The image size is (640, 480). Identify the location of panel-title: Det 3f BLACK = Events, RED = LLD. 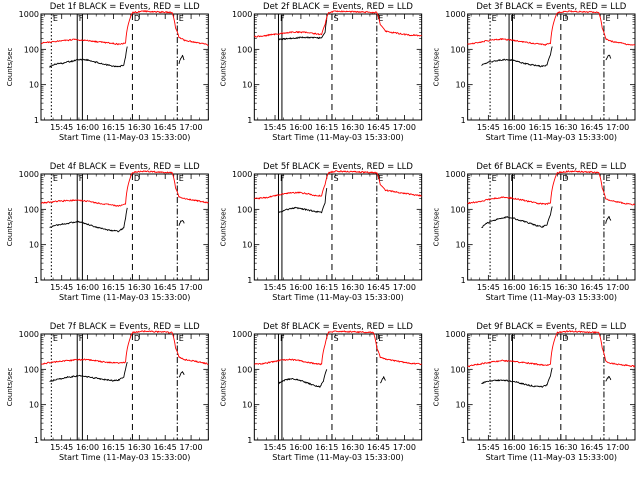
(551, 7).